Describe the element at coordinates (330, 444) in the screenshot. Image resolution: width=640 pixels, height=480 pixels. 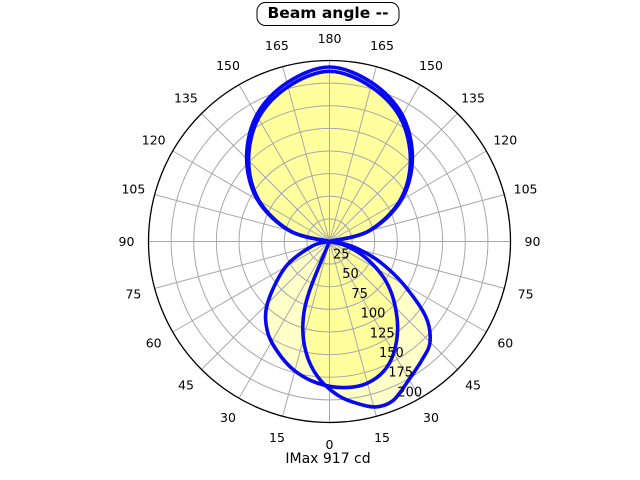
I see `angle-tick-label: 0` at that location.